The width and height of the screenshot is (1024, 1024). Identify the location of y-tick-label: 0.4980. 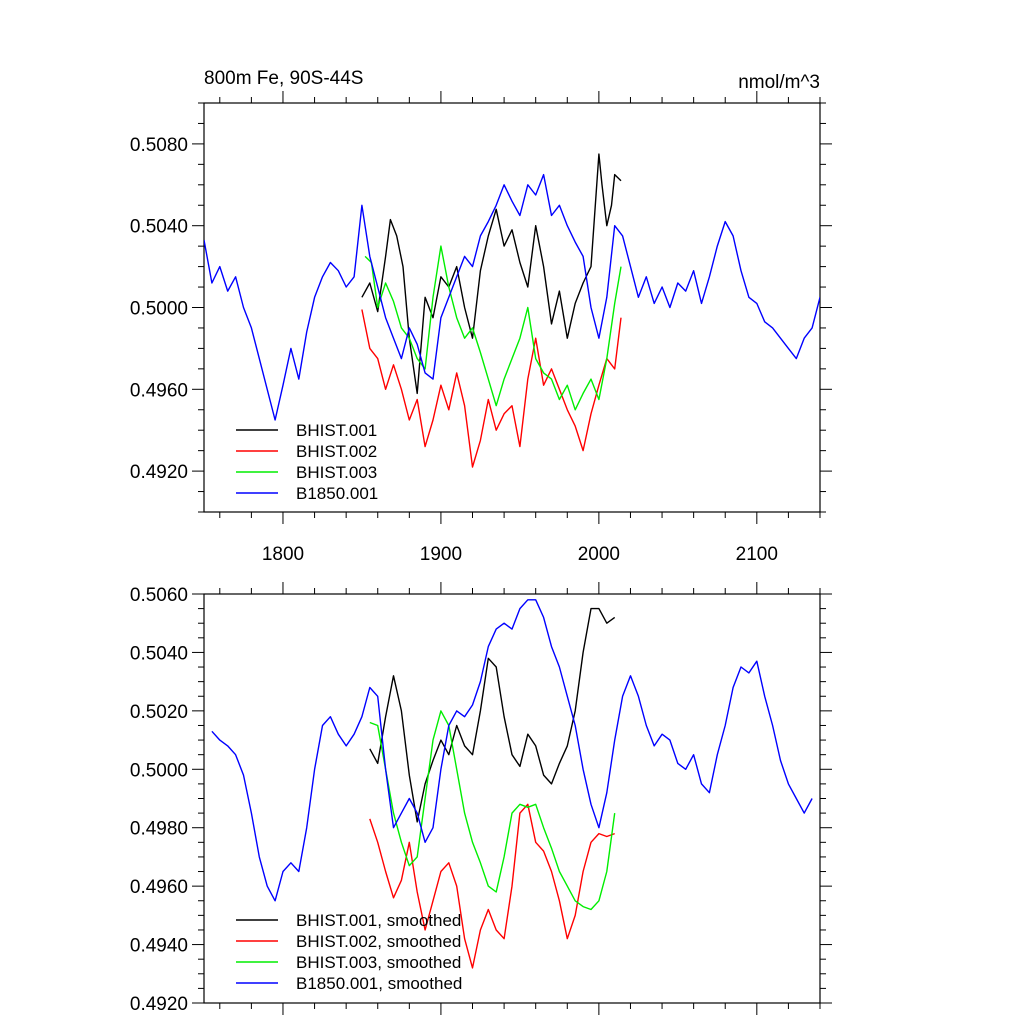
(159, 829).